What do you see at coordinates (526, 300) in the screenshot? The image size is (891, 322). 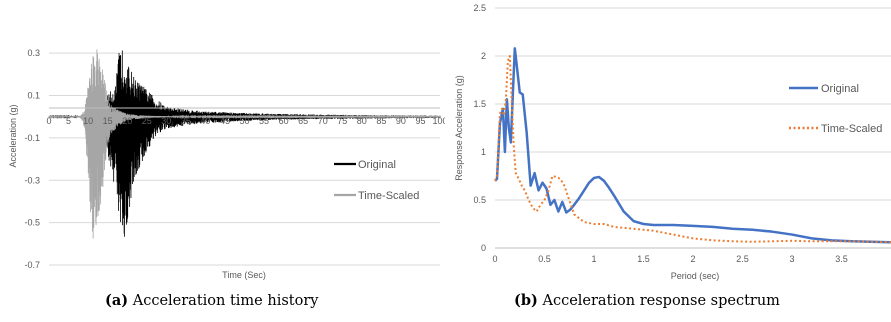 I see `caption-b-tag: (b)` at bounding box center [526, 300].